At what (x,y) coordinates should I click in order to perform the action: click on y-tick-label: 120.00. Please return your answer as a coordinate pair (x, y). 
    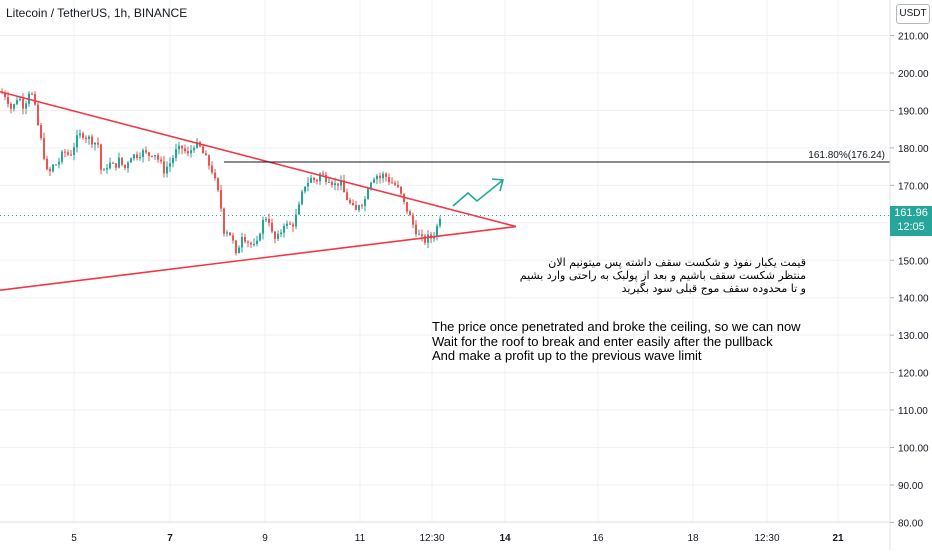
    Looking at the image, I should click on (913, 374).